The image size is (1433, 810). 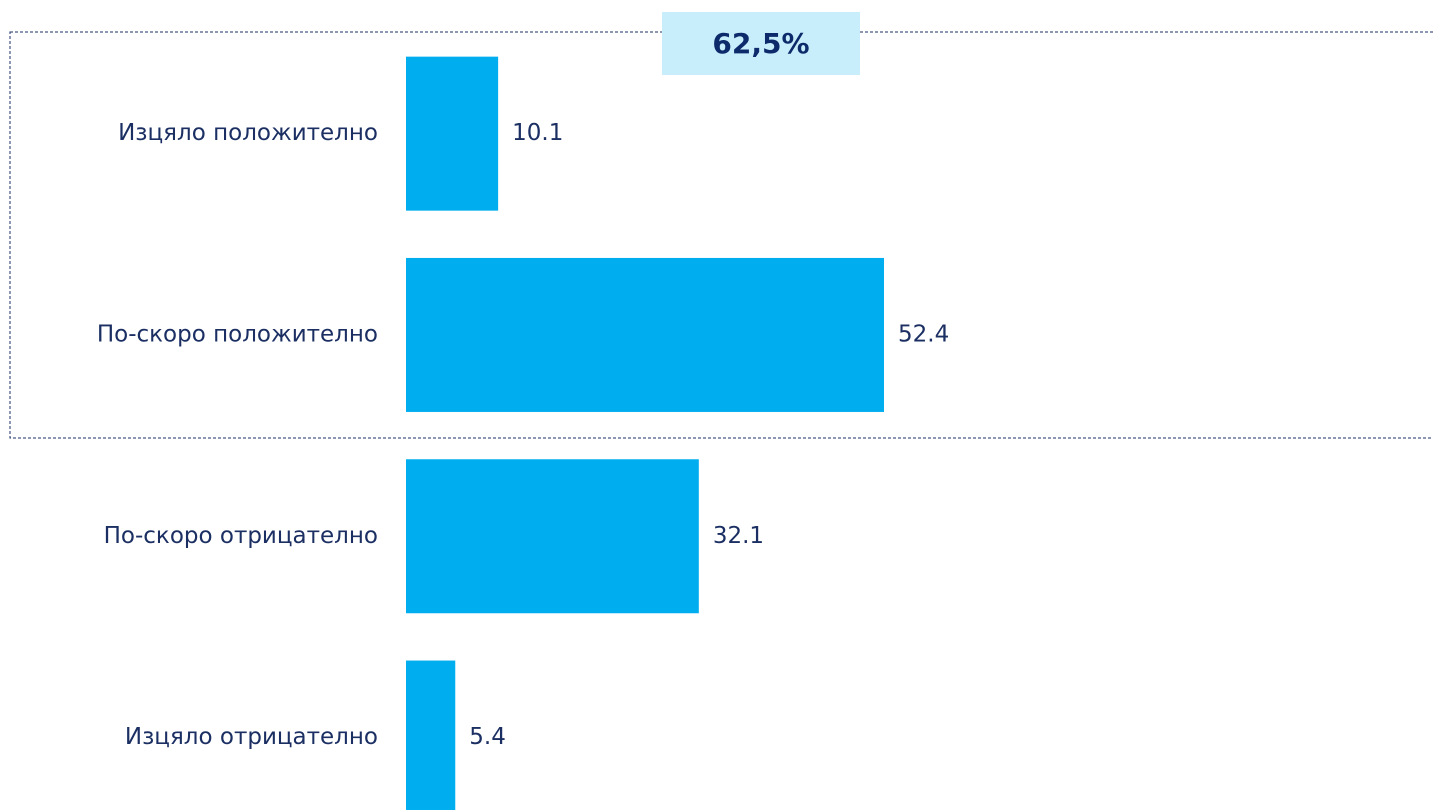 I want to click on value-label: 5.4, so click(x=487, y=737).